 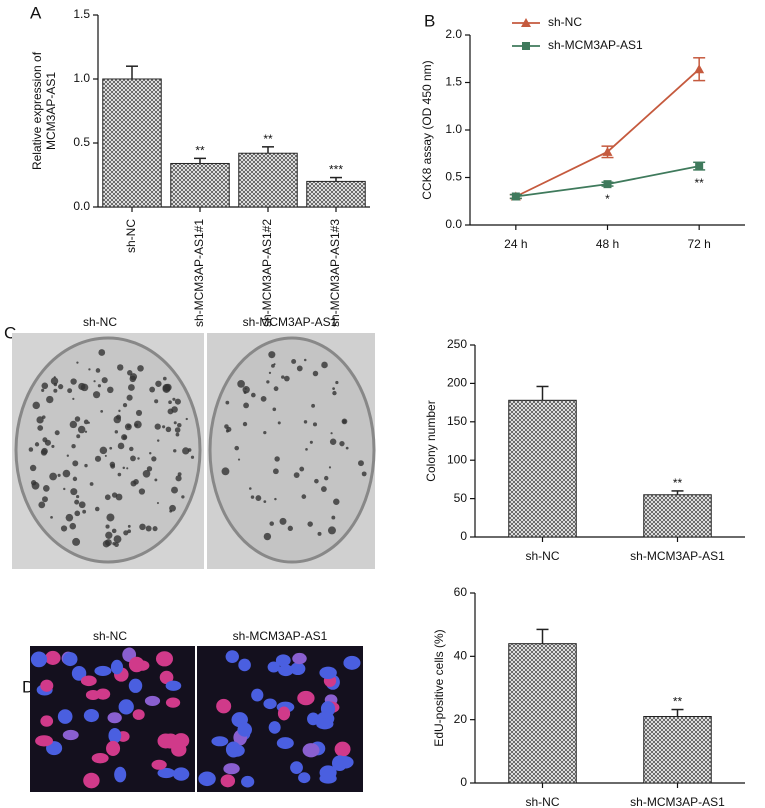 I want to click on y-tick-label: 50, so click(x=461, y=498).